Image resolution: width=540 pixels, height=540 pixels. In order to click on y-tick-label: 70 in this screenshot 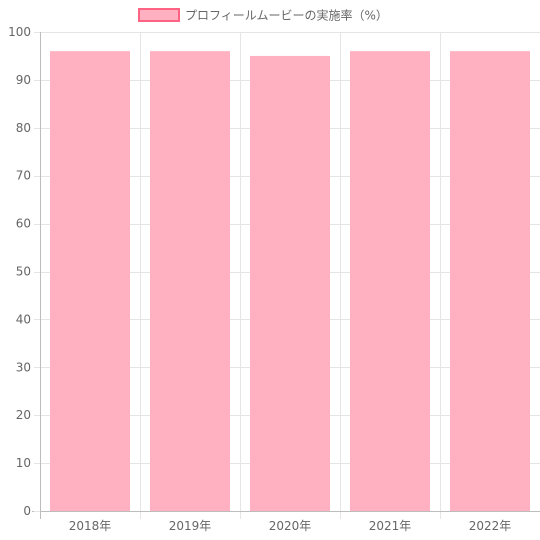, I will do `click(23, 176)`.